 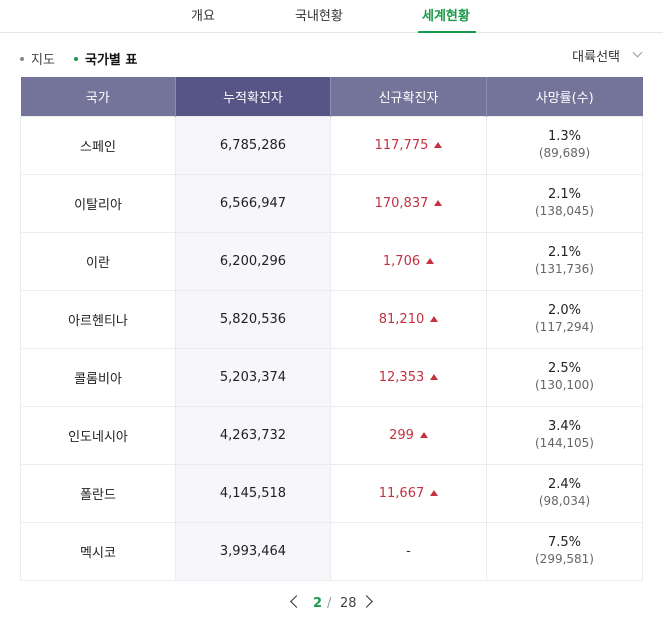 I want to click on death-count: (89,689), so click(x=564, y=153).